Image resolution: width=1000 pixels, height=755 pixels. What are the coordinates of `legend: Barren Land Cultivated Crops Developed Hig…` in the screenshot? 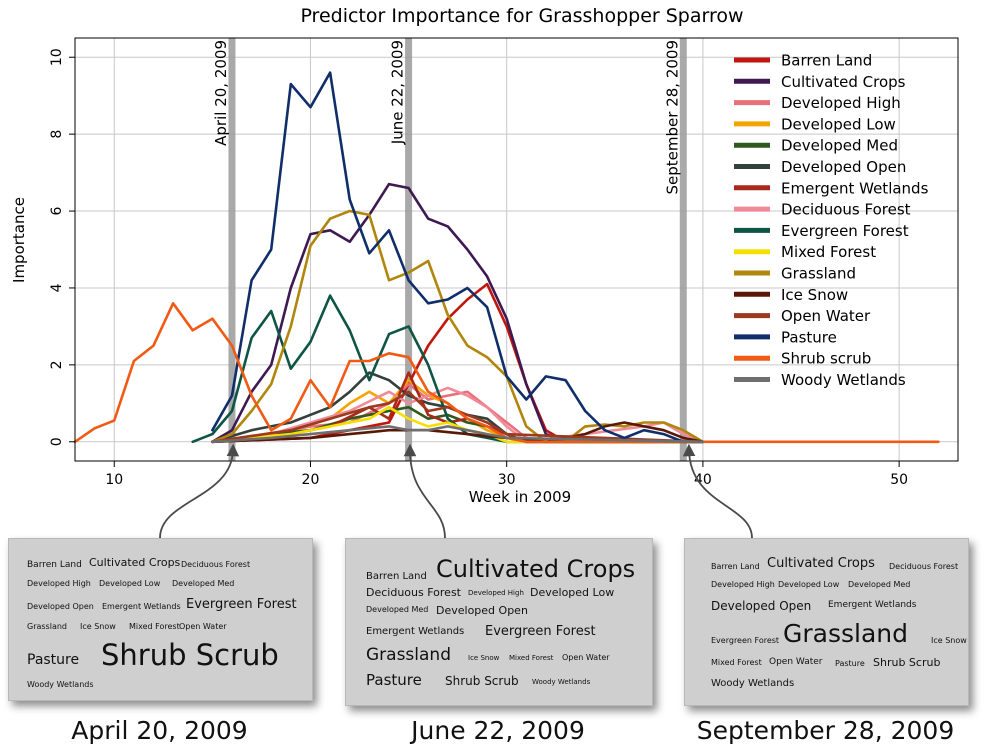 It's located at (831, 220).